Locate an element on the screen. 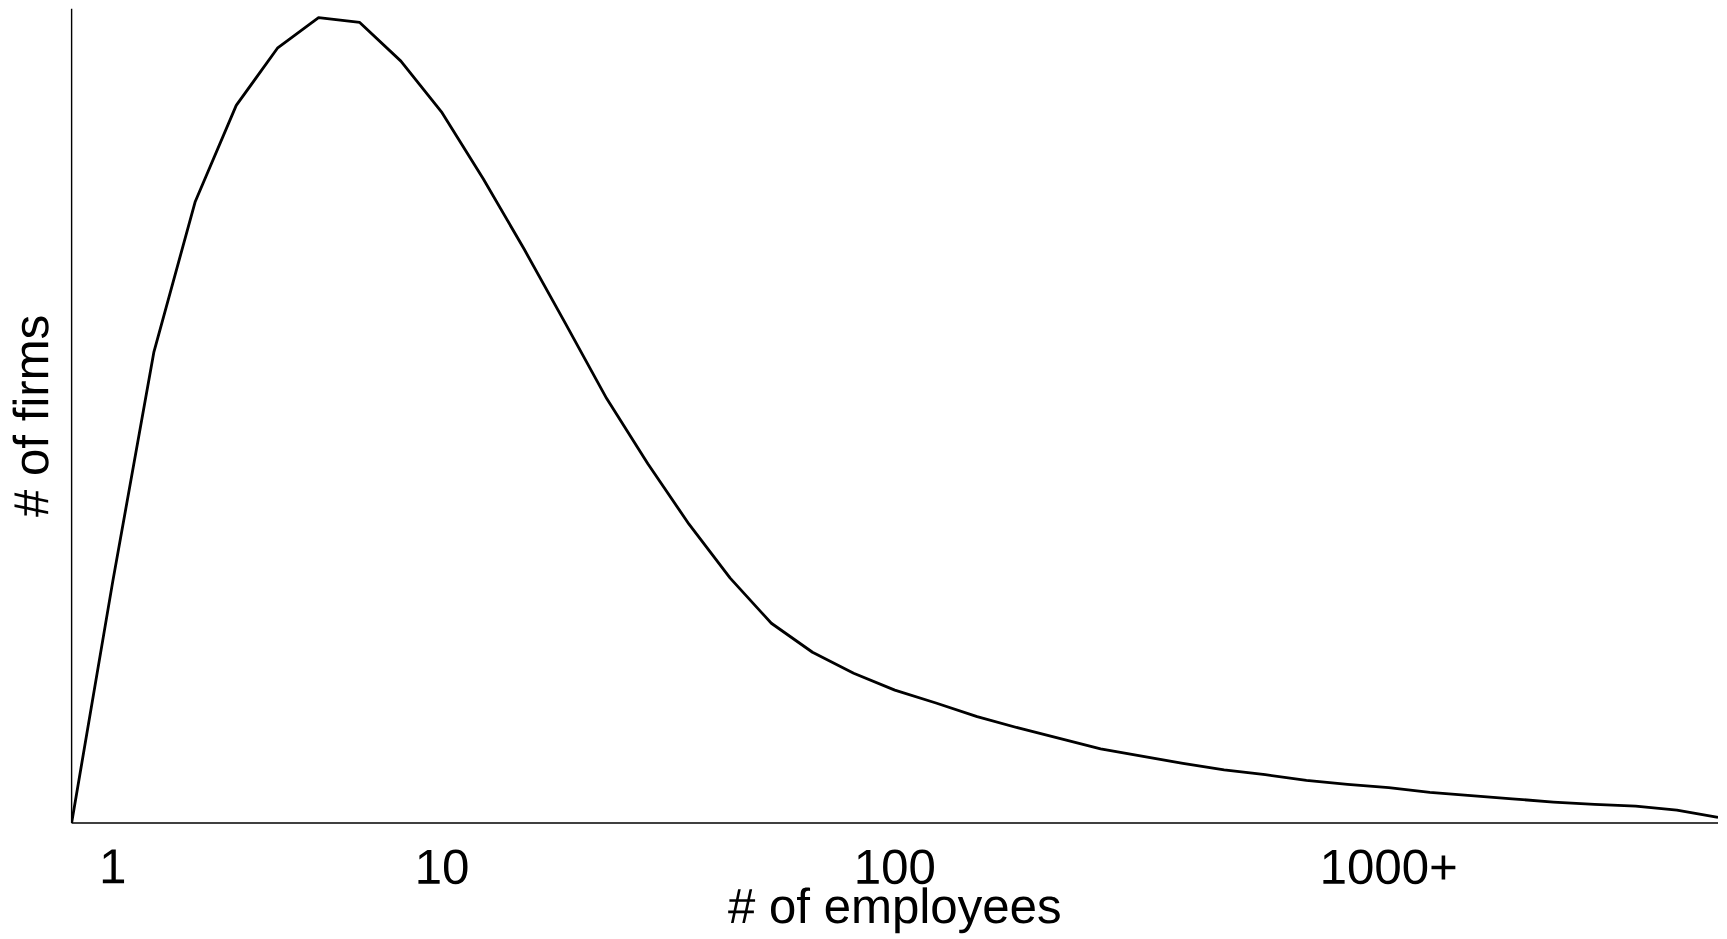 Image resolution: width=1727 pixels, height=939 pixels. x-tick-label: 1 is located at coordinates (113, 866).